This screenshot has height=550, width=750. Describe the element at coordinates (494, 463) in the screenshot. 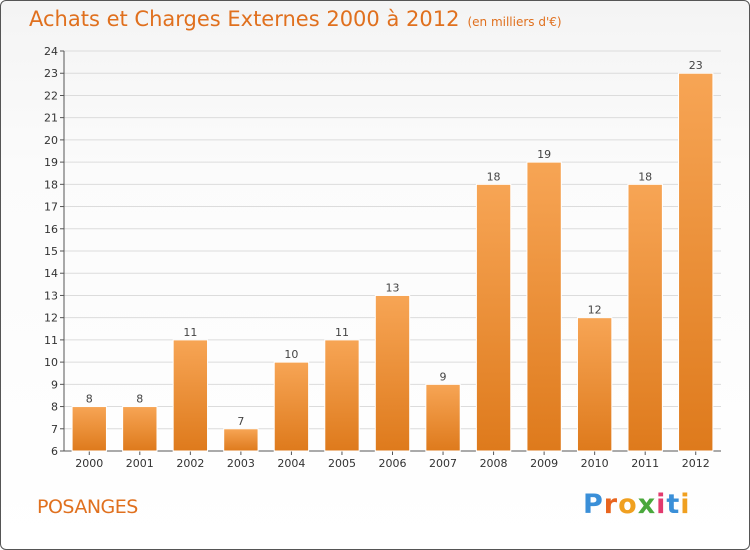

I see `x-tick-label: 2008` at that location.